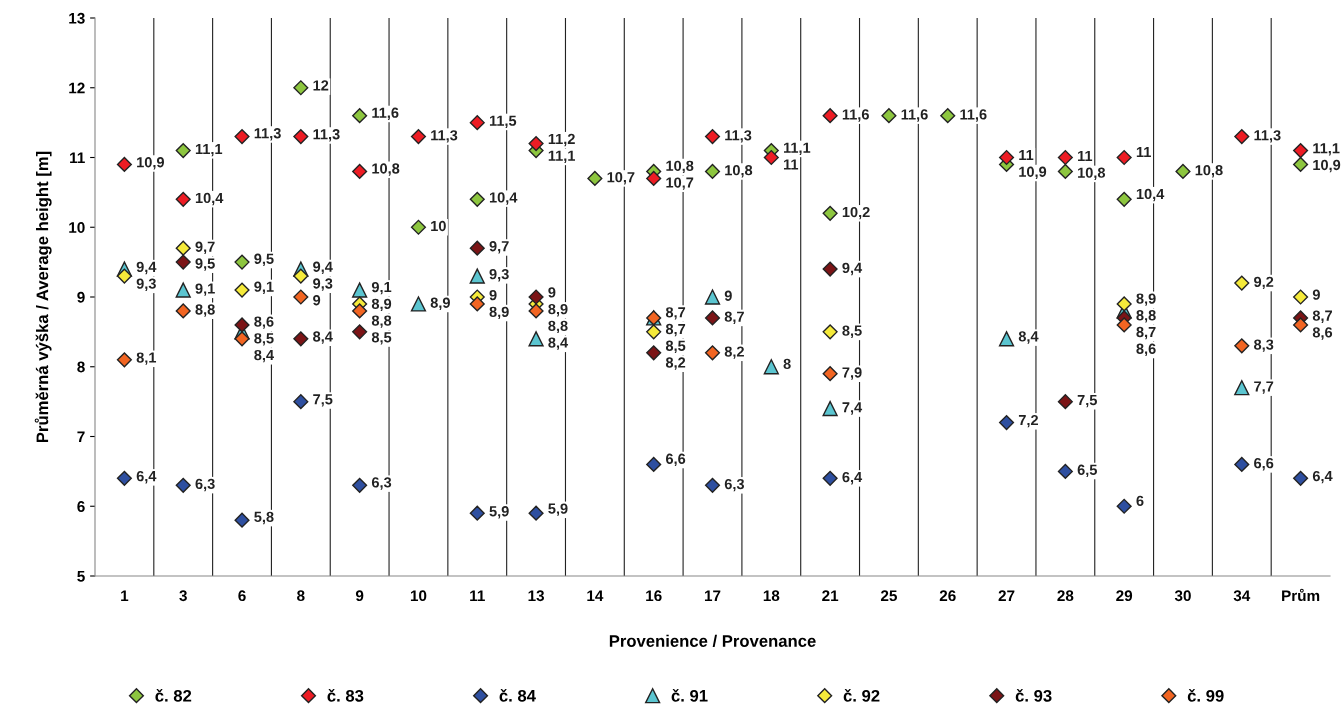  Describe the element at coordinates (81, 576) in the screenshot. I see `y-tick-label: 5` at that location.